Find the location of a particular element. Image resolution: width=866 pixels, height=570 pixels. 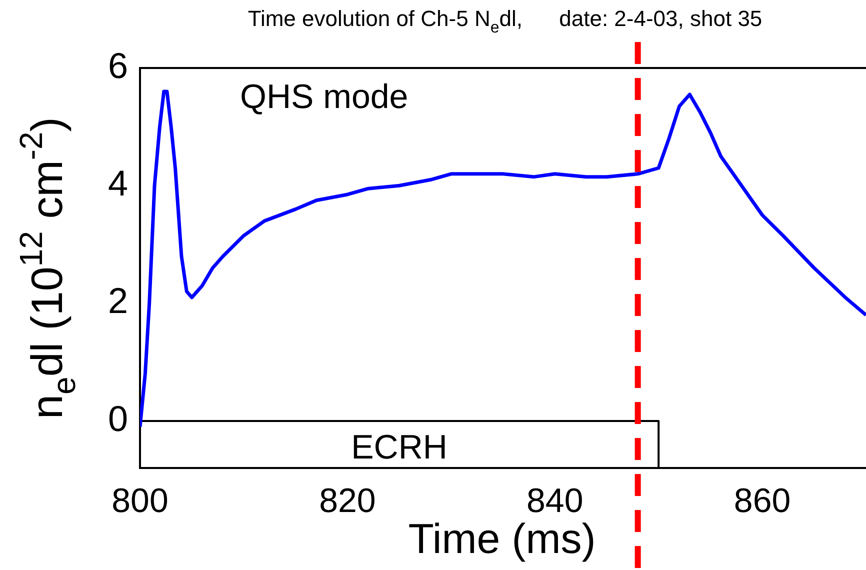

x-tick-label: 800 is located at coordinates (140, 501).